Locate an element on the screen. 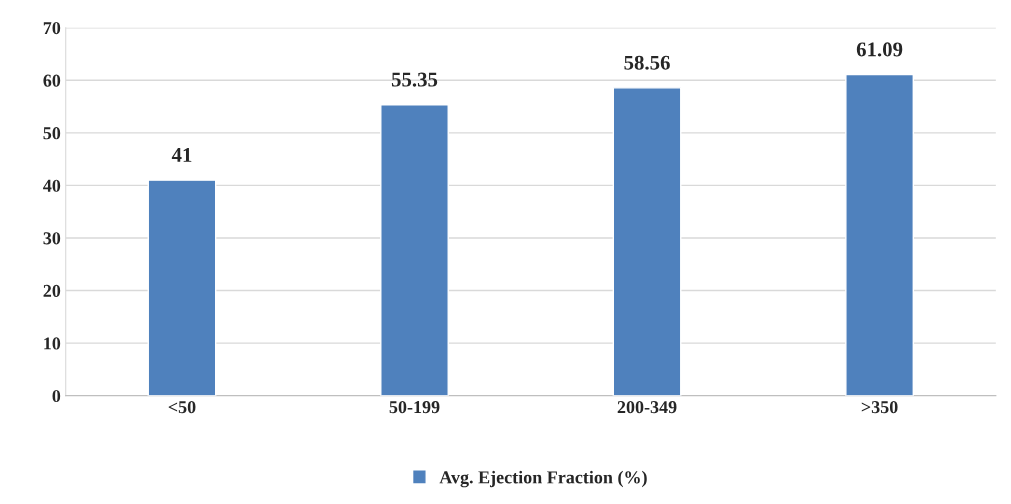 Image resolution: width=1011 pixels, height=504 pixels. data-label: 41 is located at coordinates (181, 155).